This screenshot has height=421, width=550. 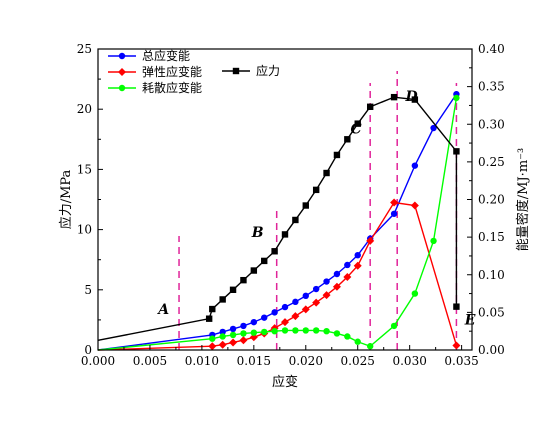 I want to click on y-left-tick-label: 15, so click(x=84, y=169).